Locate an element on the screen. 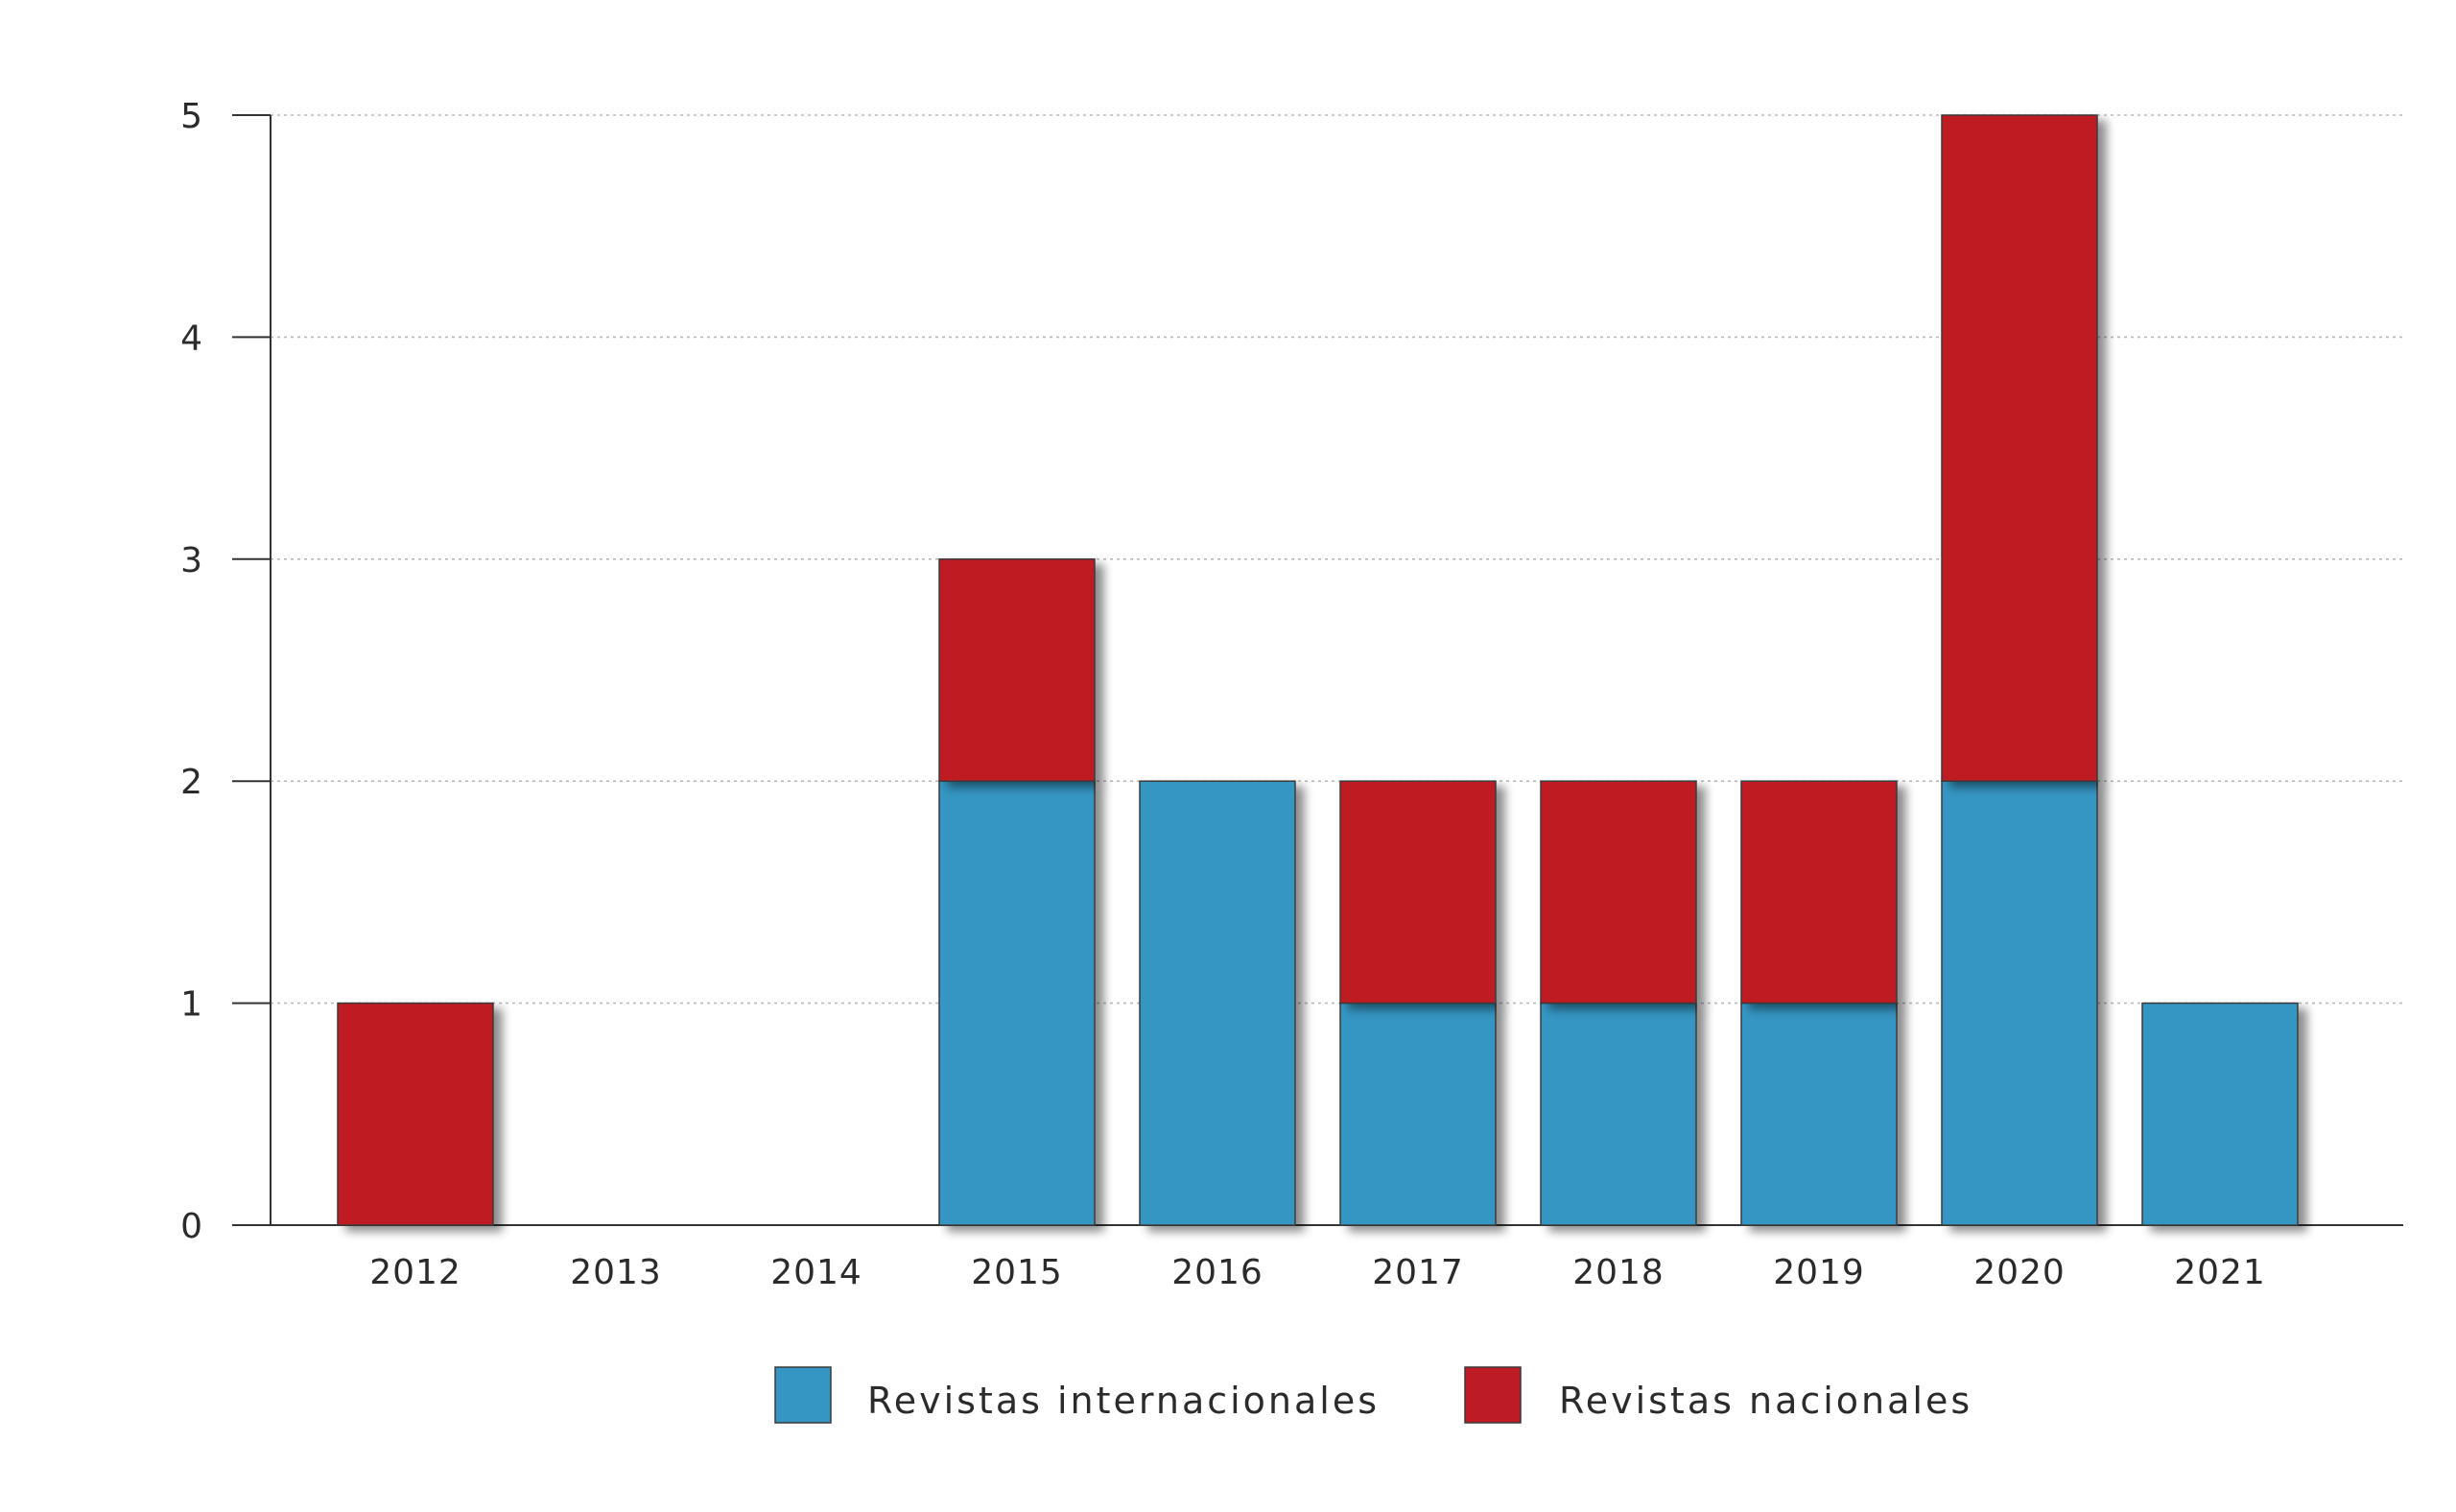 The height and width of the screenshot is (1512, 2456). x-tick-label-2015: 2015 is located at coordinates (1017, 1272).